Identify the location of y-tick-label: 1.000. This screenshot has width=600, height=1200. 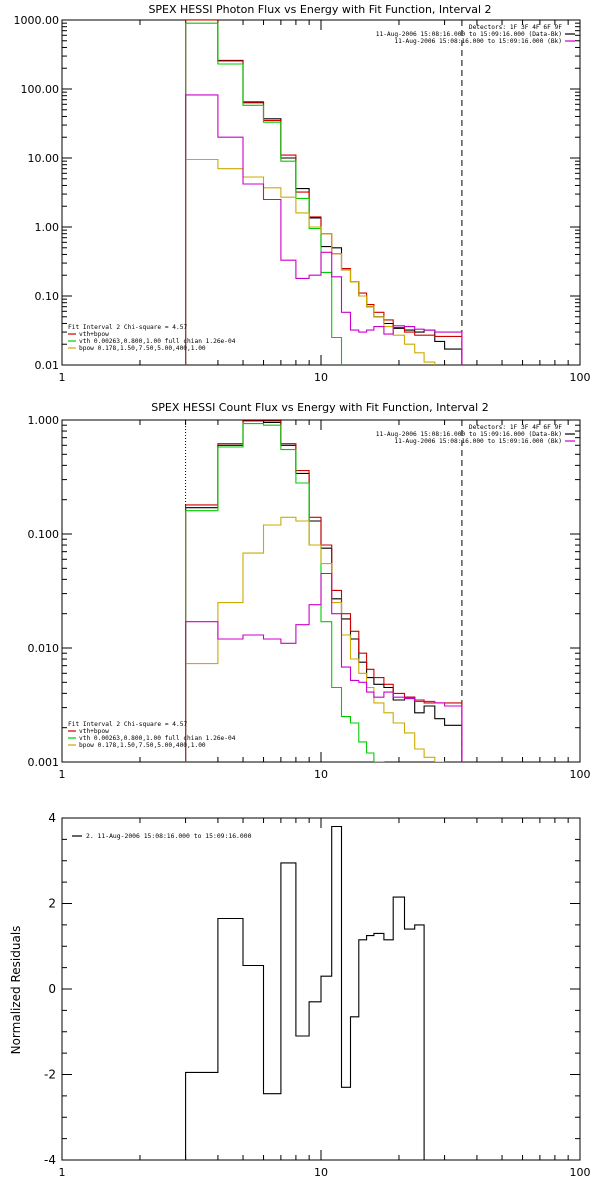
(44, 420).